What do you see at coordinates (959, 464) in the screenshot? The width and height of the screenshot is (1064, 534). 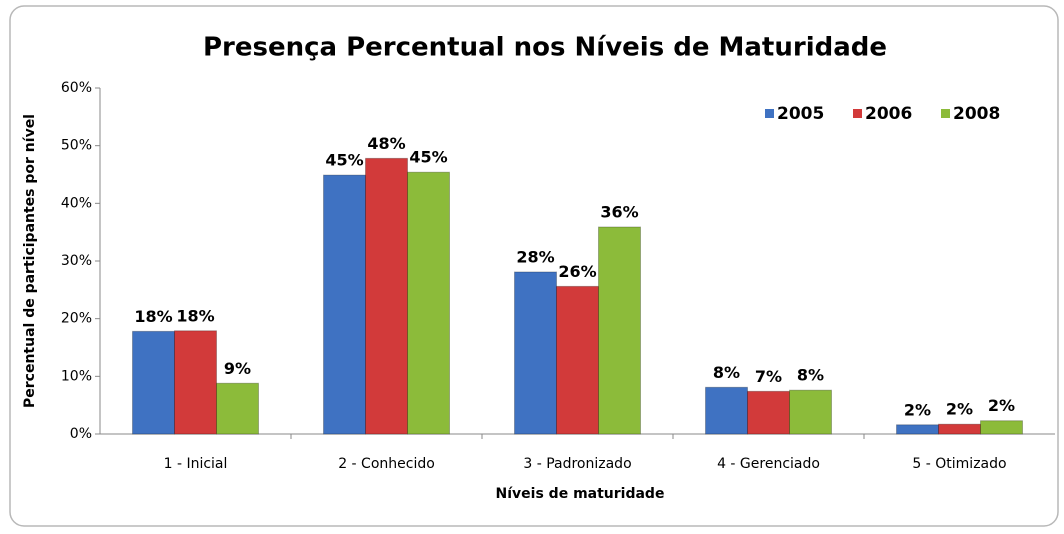 I see `x-tick-label: 5 - Otimizado` at bounding box center [959, 464].